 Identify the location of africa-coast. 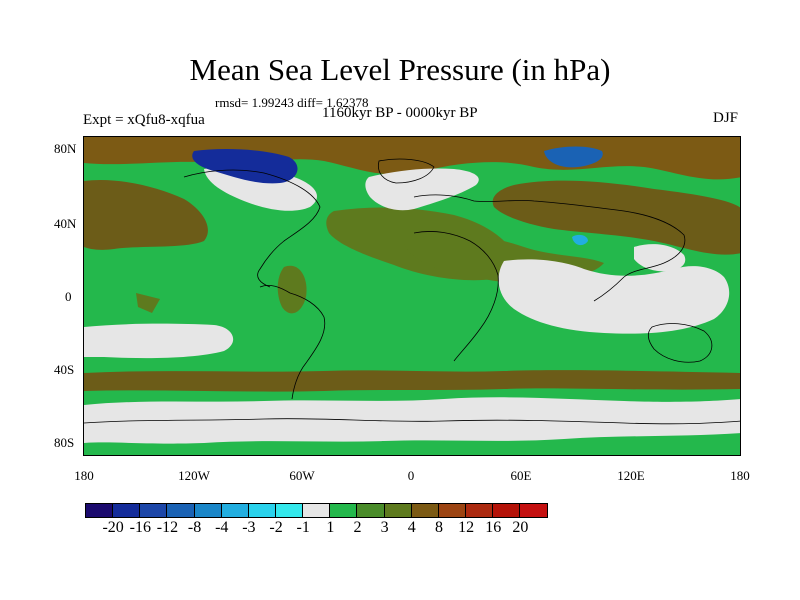
(456, 296).